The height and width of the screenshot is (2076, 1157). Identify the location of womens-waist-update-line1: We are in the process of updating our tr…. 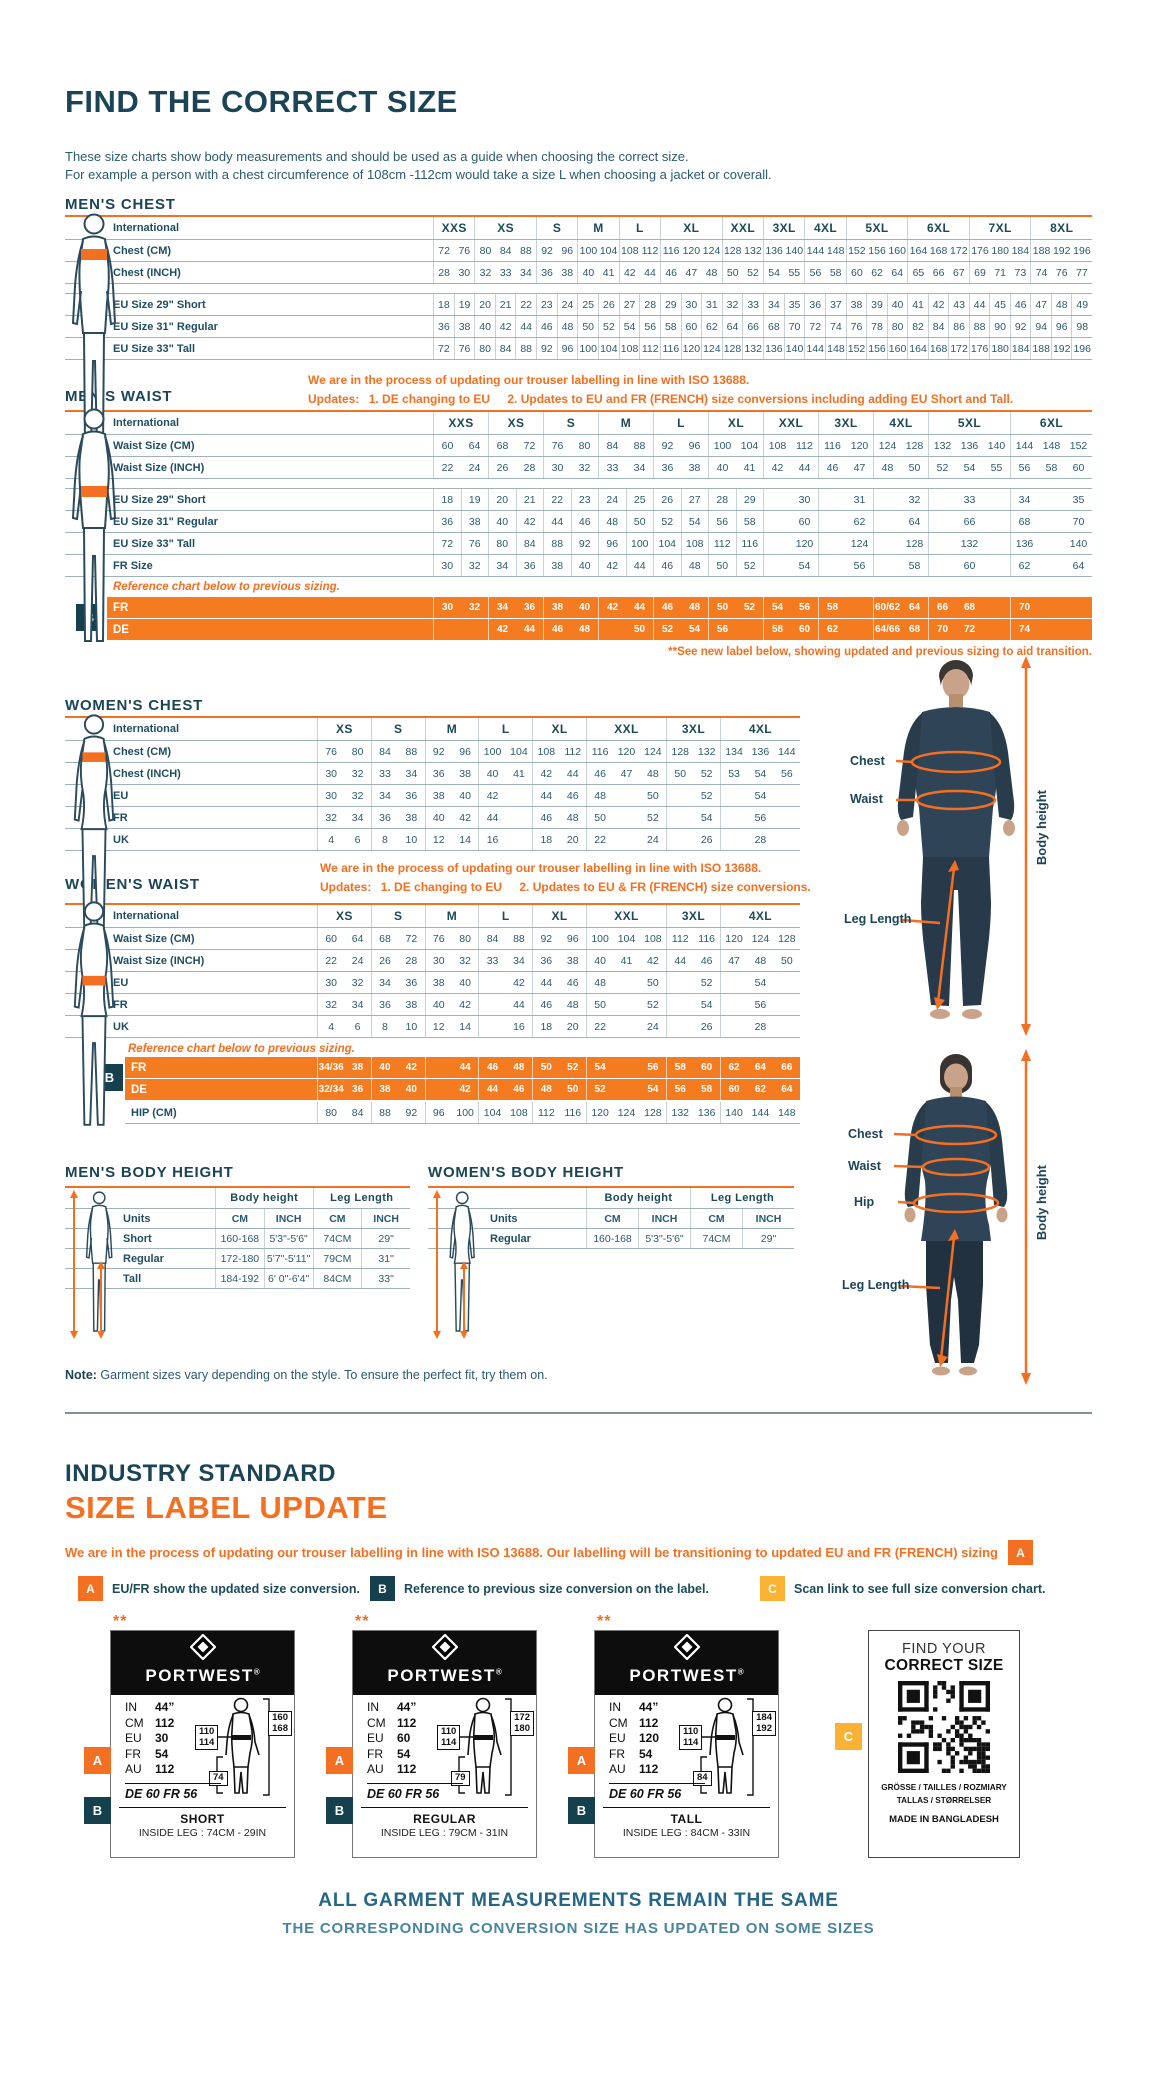
(541, 868).